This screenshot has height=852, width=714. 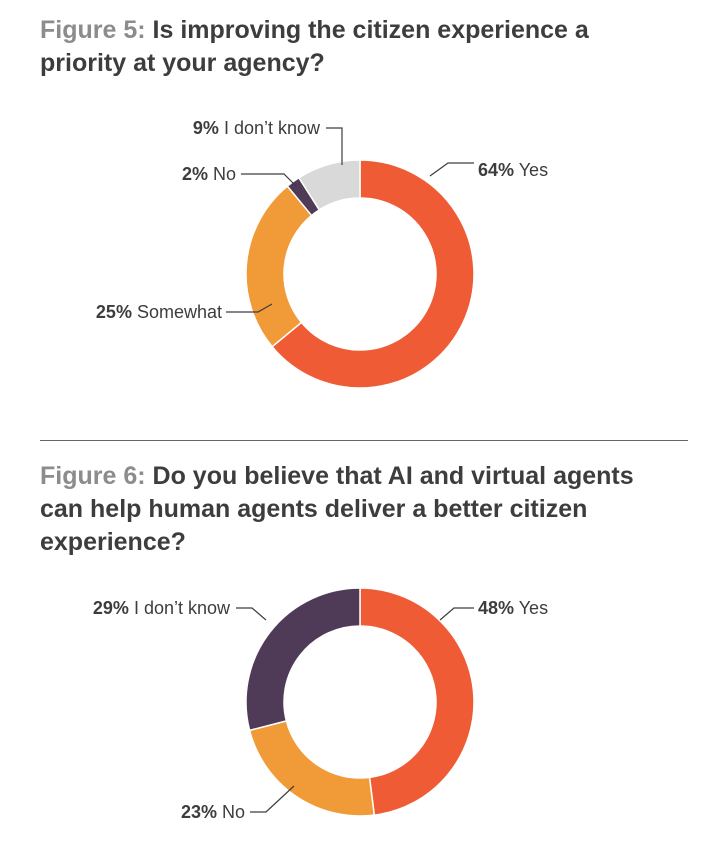 I want to click on fig5-leader-yes, so click(x=451, y=169).